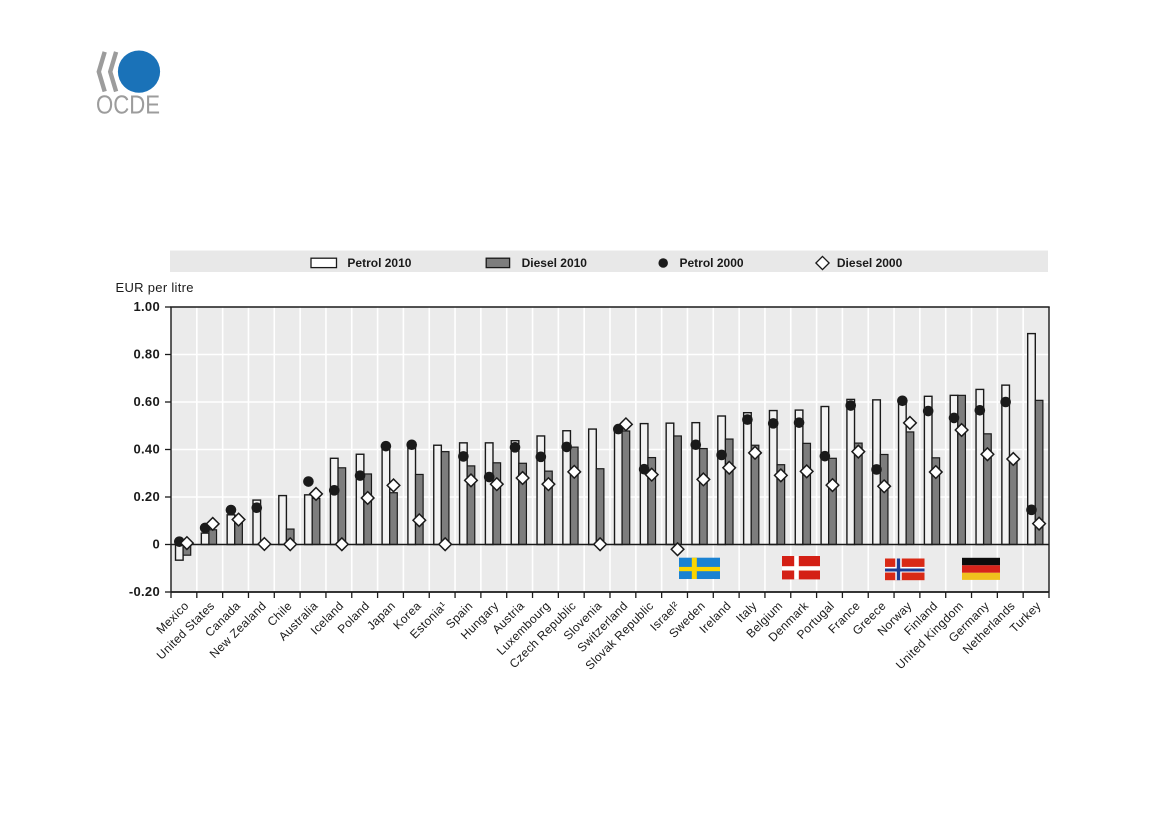 Image resolution: width=1169 pixels, height=827 pixels. What do you see at coordinates (144, 591) in the screenshot?
I see `svg-text: -0.20` at bounding box center [144, 591].